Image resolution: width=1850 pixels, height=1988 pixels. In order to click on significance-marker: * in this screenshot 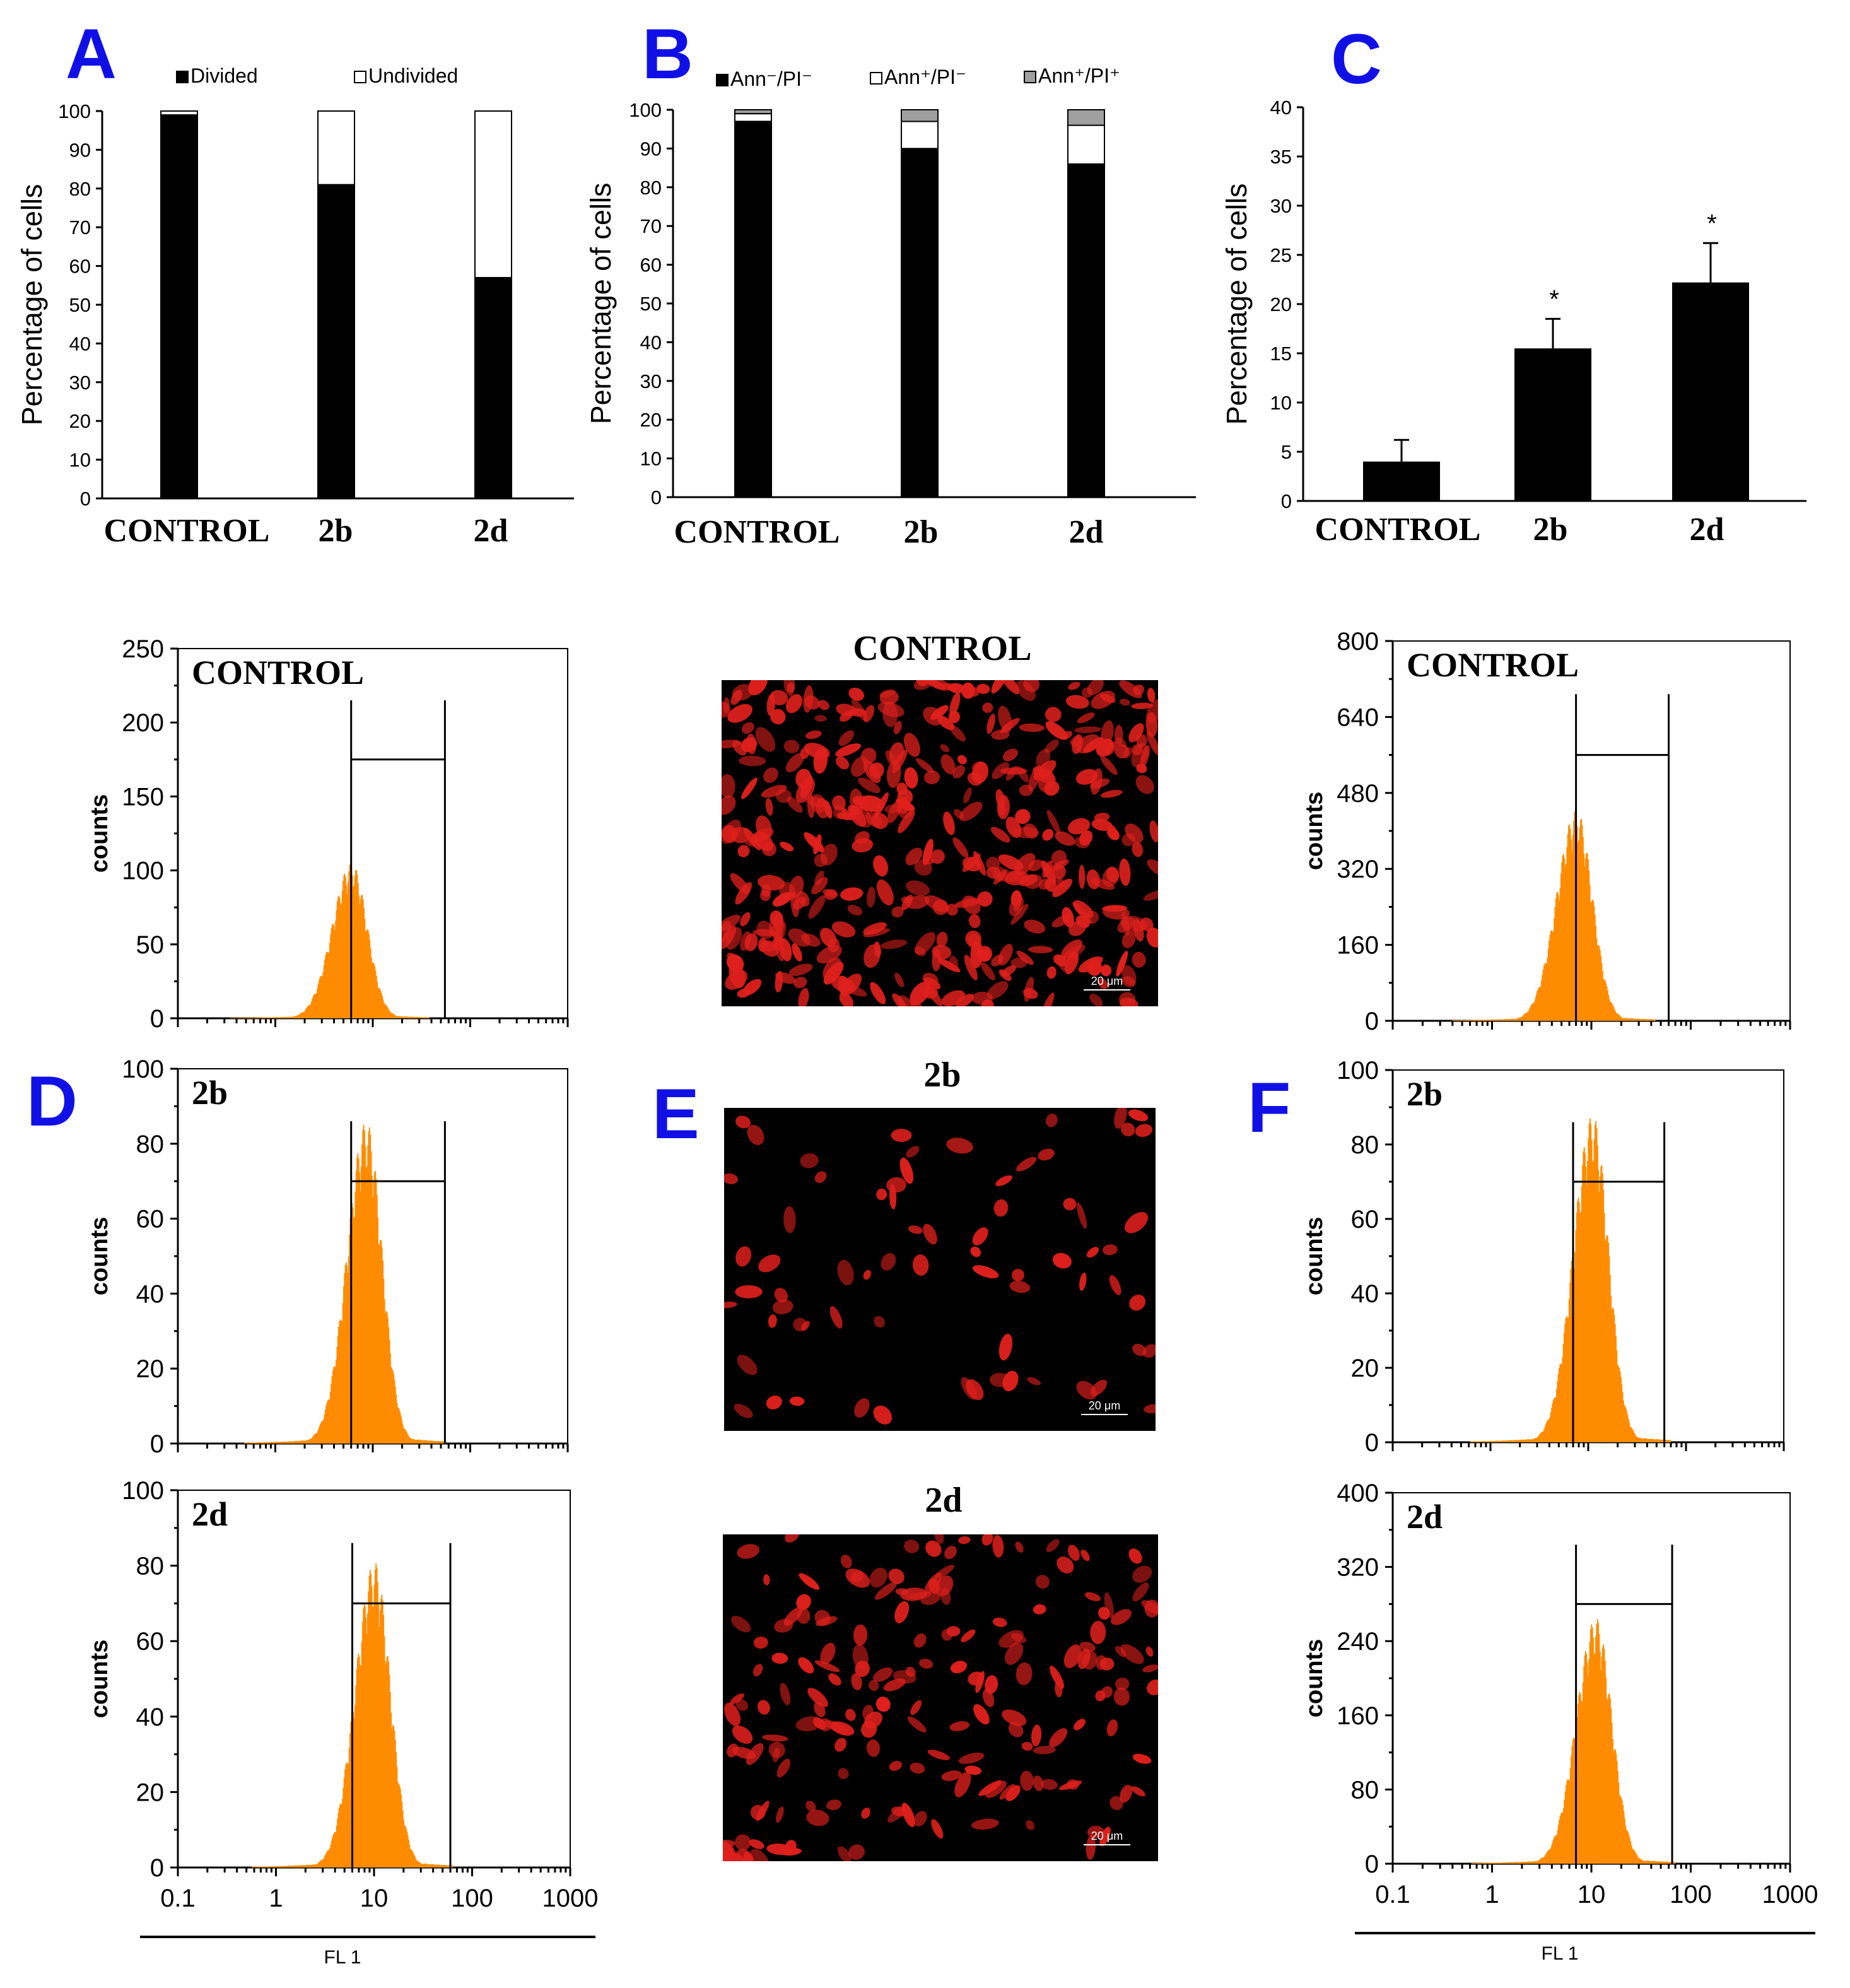, I will do `click(1554, 299)`.